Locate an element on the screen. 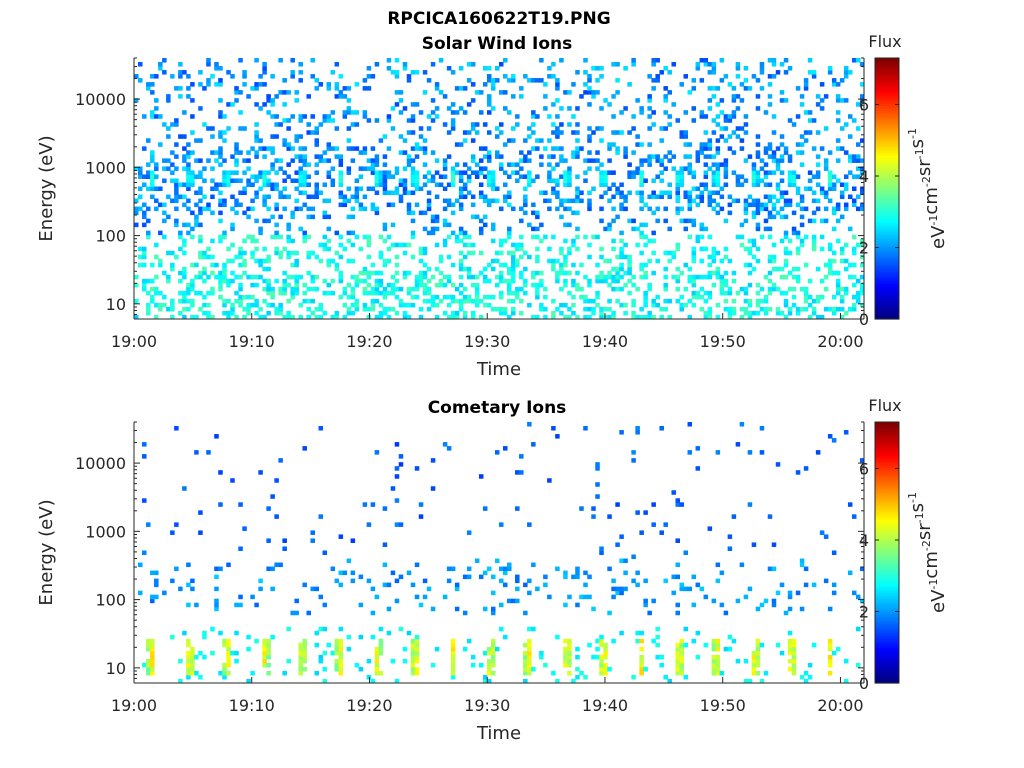 This screenshot has width=1024, height=768. panel-title: Solar Wind Ions is located at coordinates (497, 44).